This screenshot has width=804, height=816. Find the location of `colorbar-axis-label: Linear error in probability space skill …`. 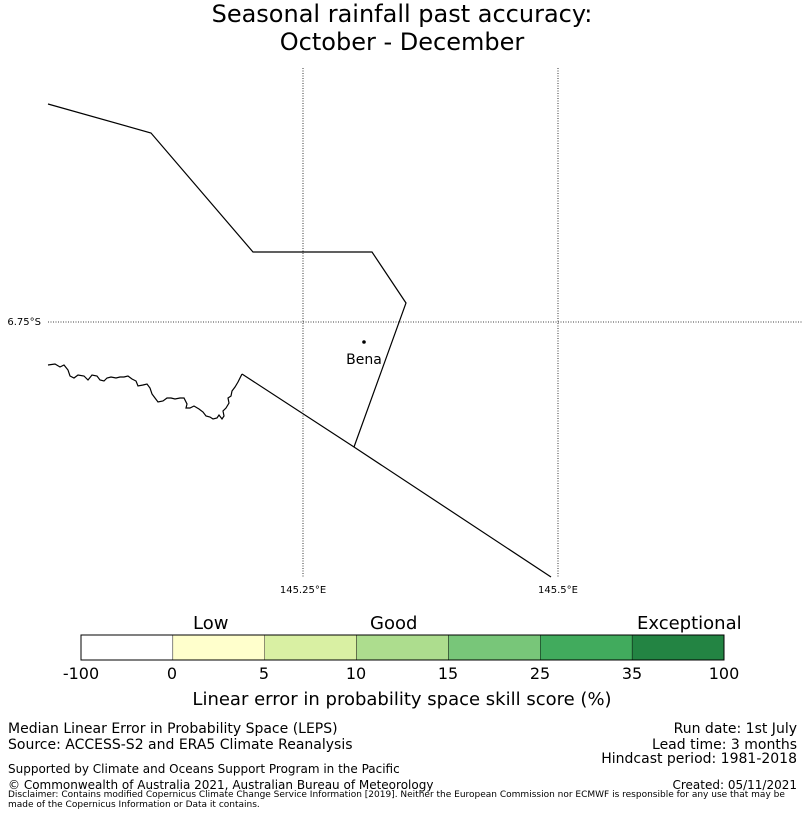

colorbar-axis-label: Linear error in probability space skill … is located at coordinates (402, 699).